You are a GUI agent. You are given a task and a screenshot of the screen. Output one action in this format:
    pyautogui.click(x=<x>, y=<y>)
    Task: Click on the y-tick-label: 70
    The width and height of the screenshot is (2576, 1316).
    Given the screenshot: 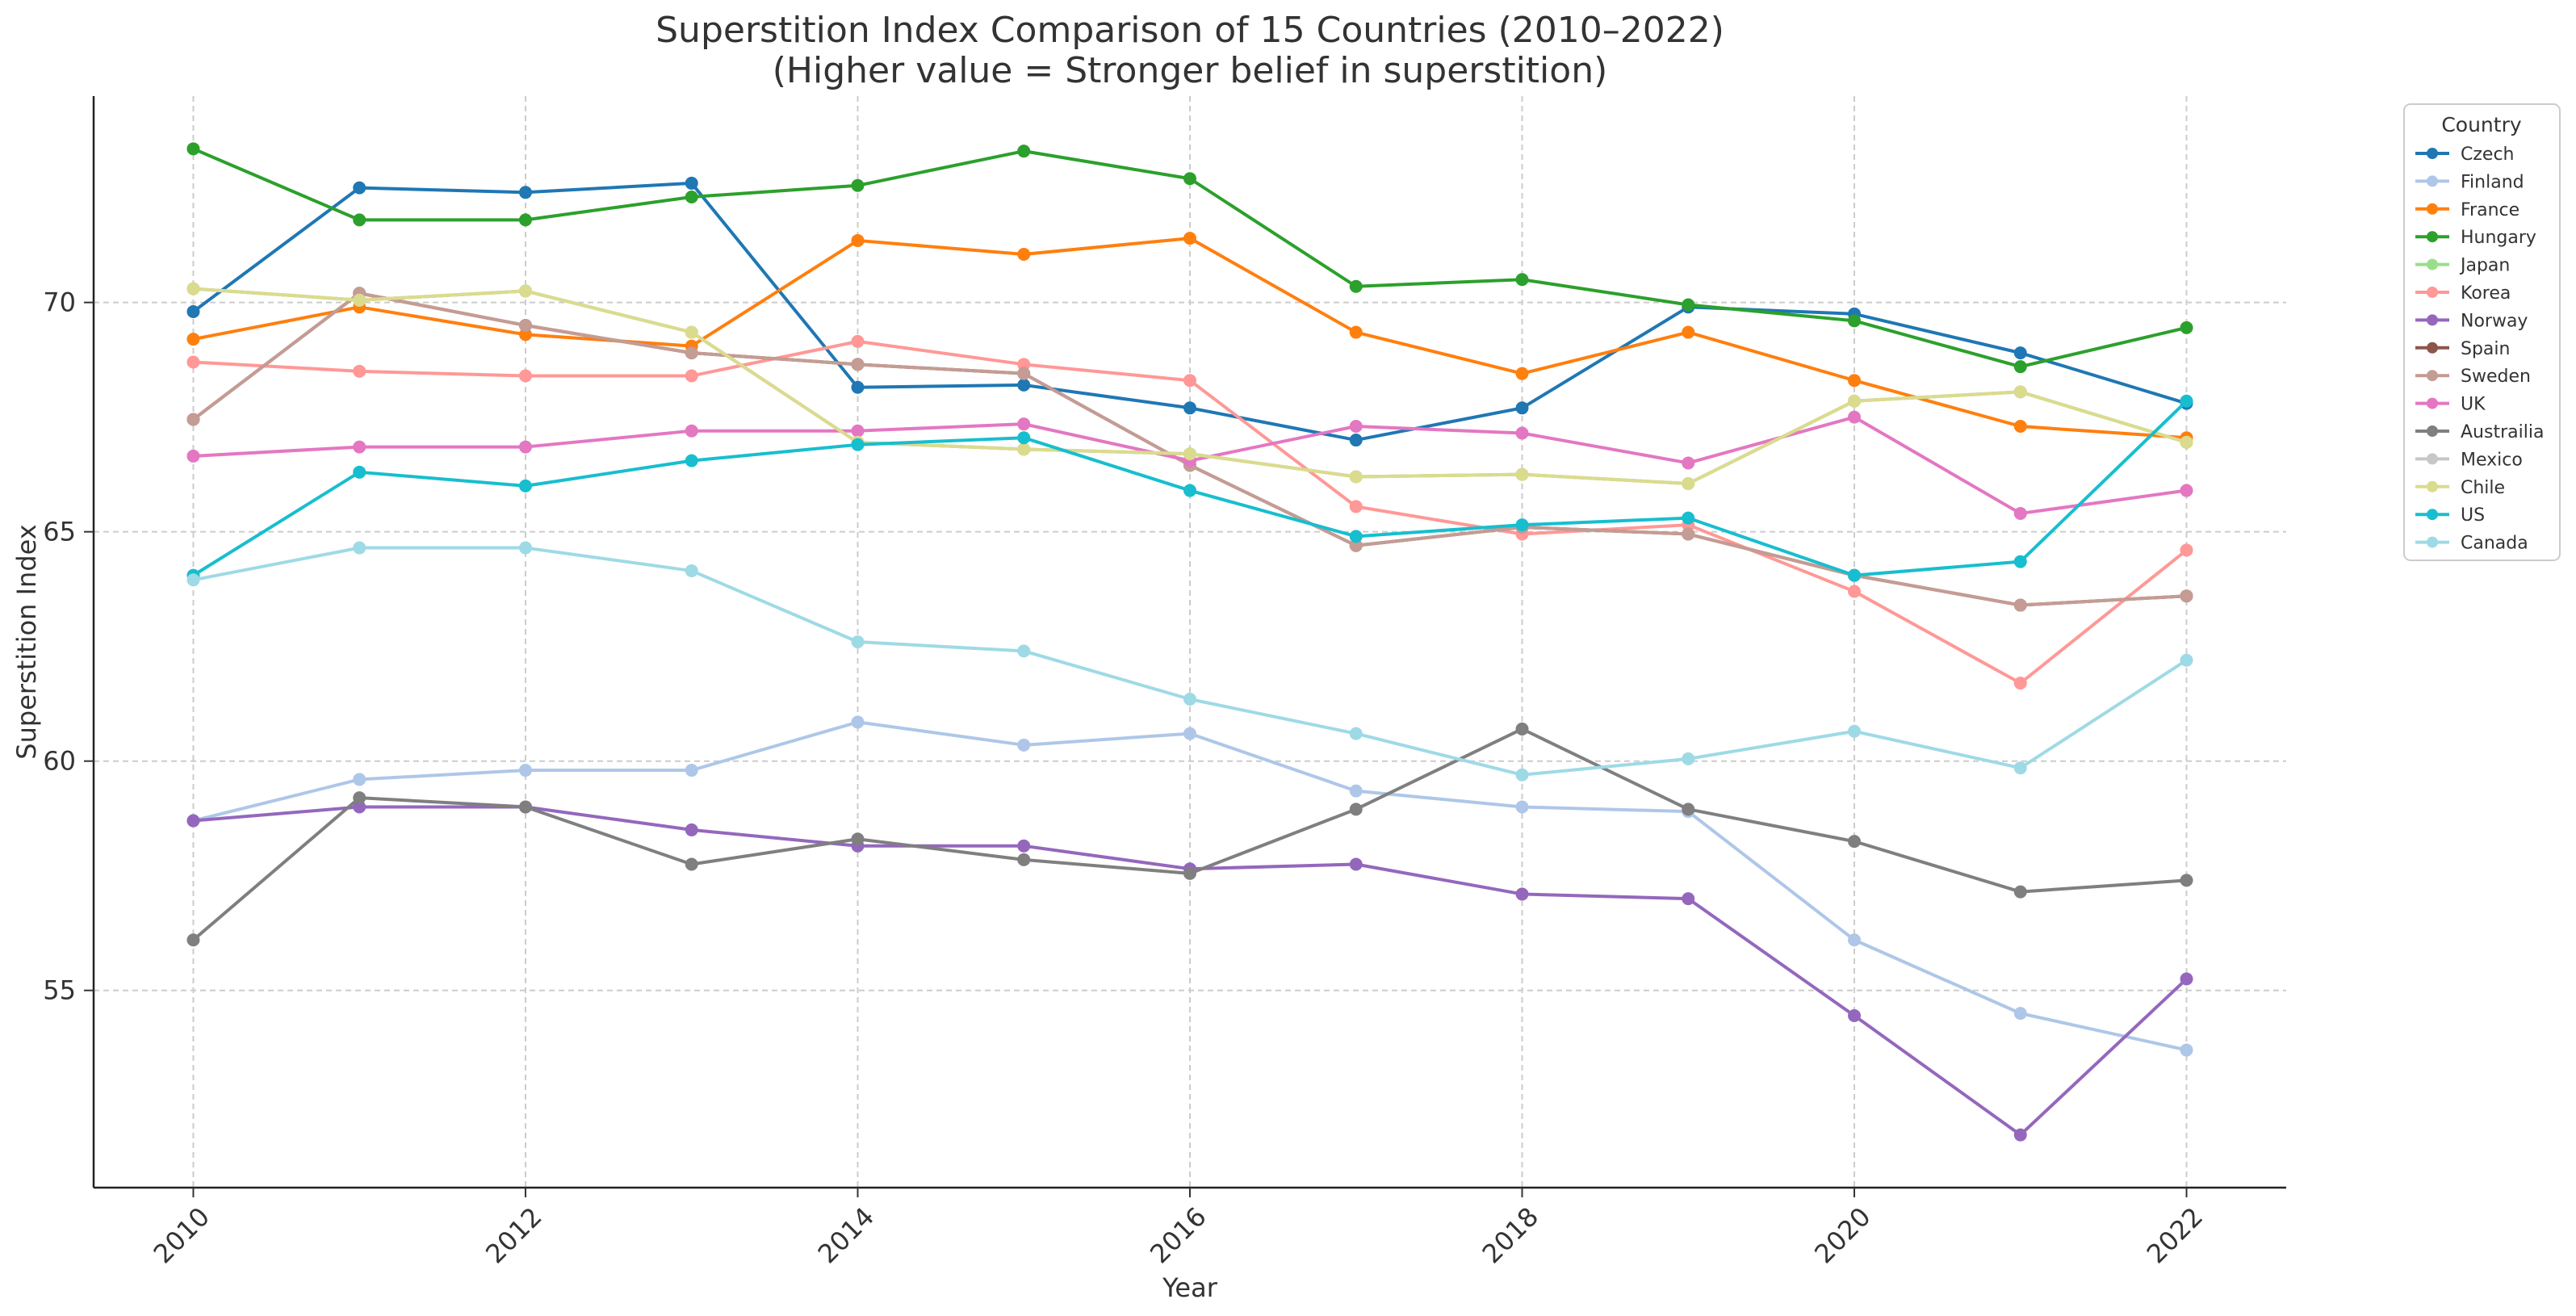 What is the action you would take?
    pyautogui.click(x=59, y=302)
    